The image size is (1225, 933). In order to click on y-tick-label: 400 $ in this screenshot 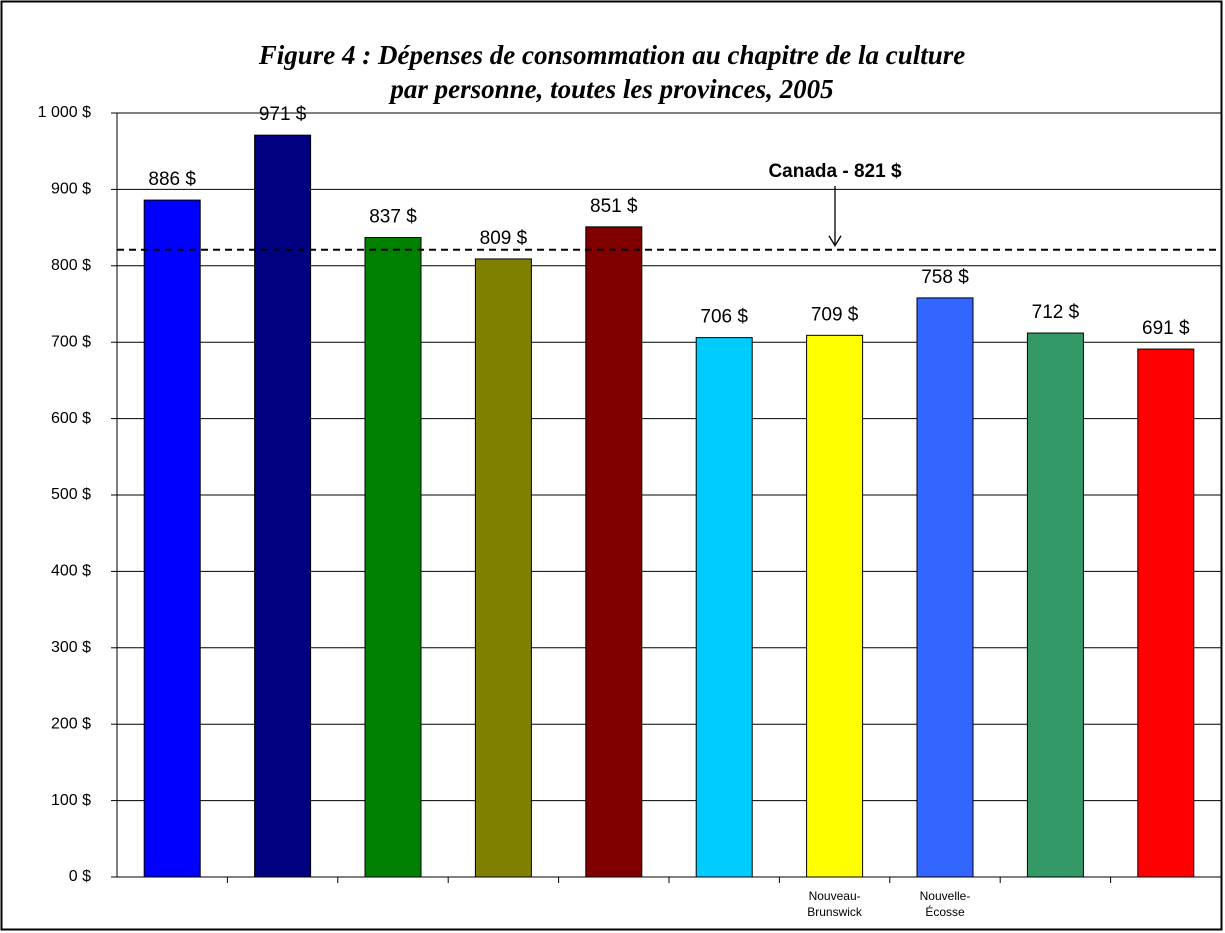, I will do `click(71, 571)`.